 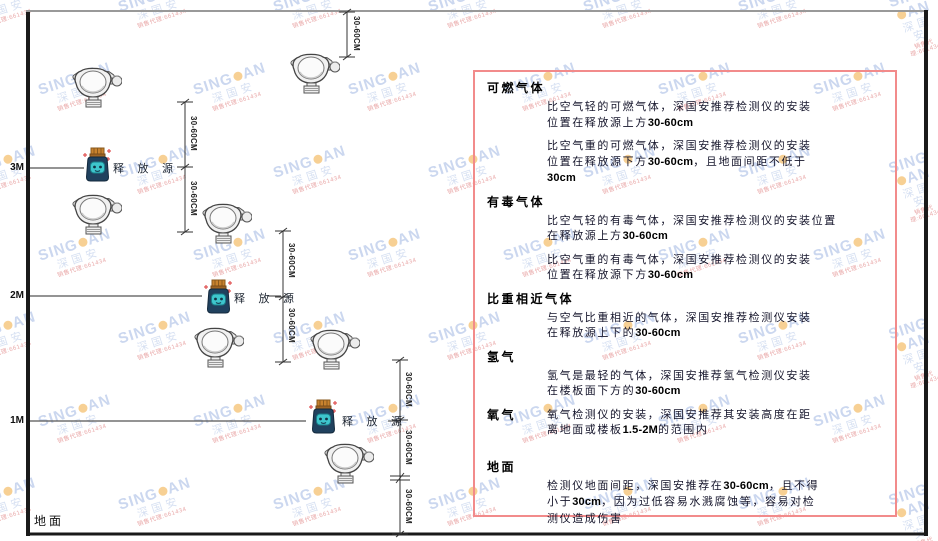 What do you see at coordinates (716, 115) in the screenshot?
I see `section-paragraph: 比空气轻的可燃气体，深国安推荐检测仪的安装 位置在释放源上方30-60cm` at bounding box center [716, 115].